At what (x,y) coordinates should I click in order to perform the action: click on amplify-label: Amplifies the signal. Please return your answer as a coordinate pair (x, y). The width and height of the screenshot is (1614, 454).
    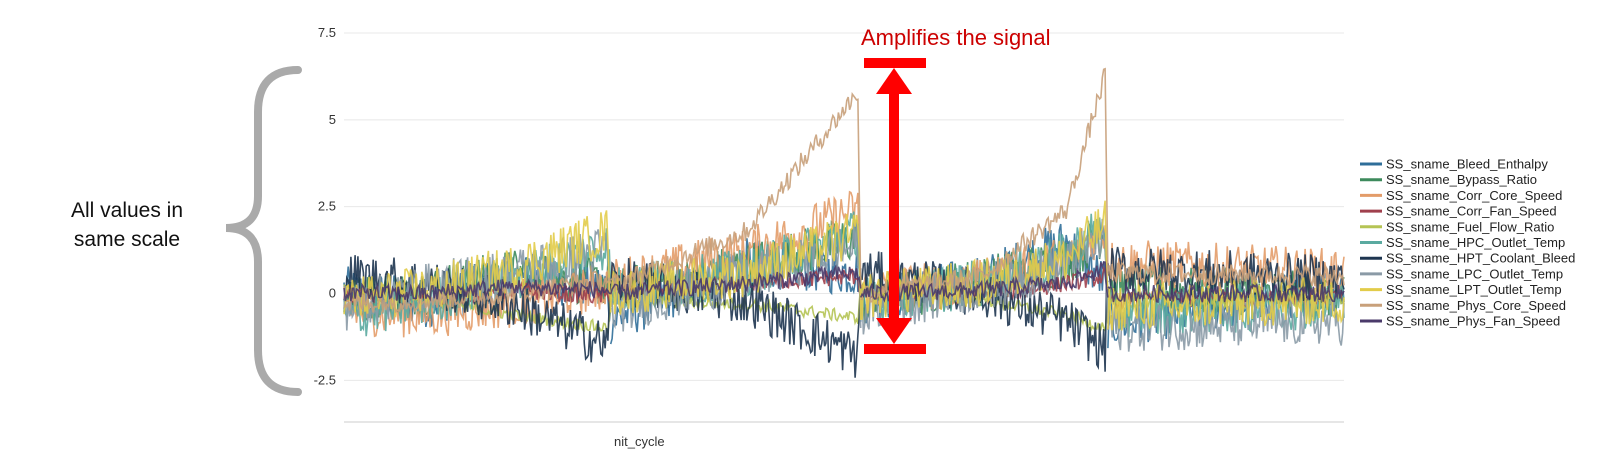
    Looking at the image, I should click on (956, 37).